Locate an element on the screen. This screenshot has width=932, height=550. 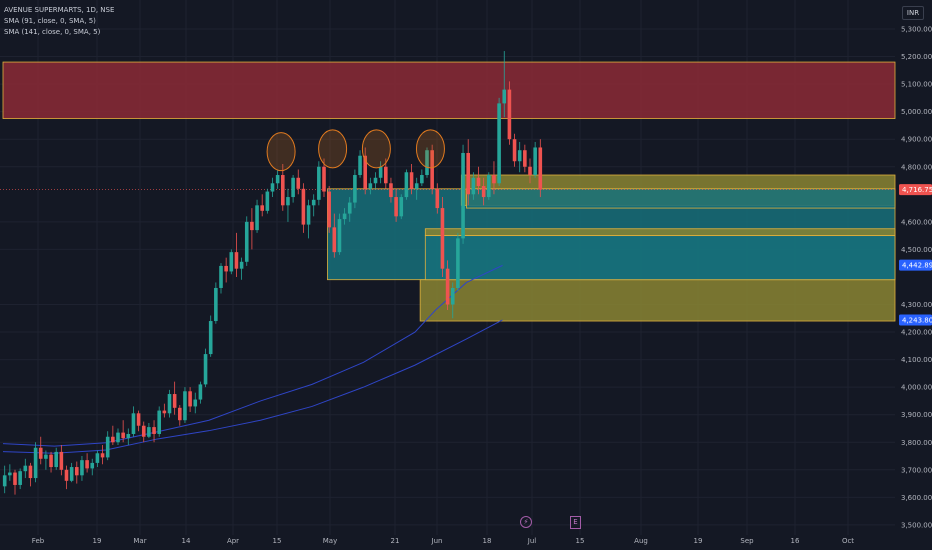
sma-141-legend: SMA (141, close, 0, SMA, 5) is located at coordinates (52, 32).